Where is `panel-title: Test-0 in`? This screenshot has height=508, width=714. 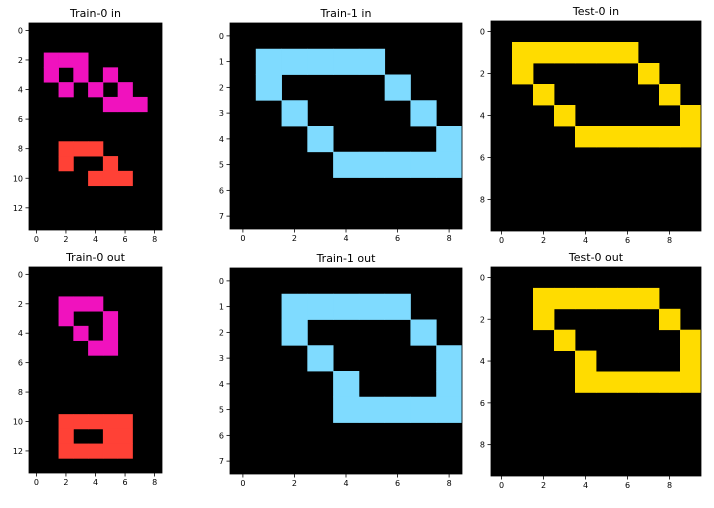
panel-title: Test-0 in is located at coordinates (595, 11).